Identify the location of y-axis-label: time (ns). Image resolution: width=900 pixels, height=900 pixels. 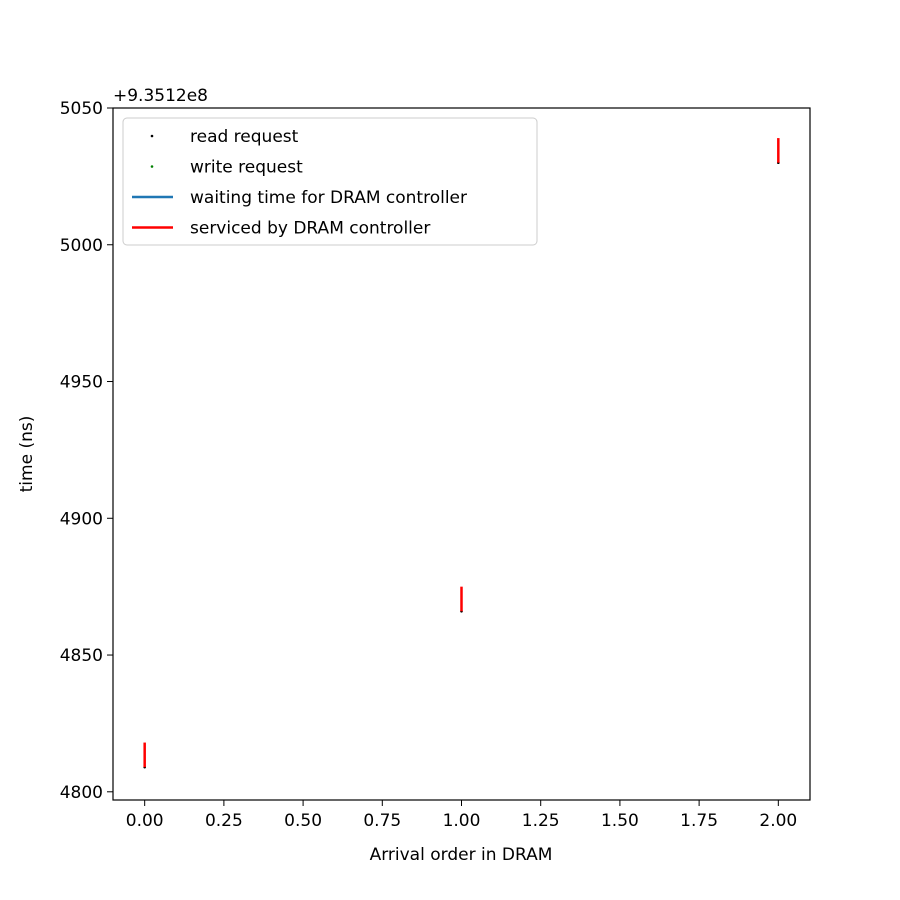
(27, 454).